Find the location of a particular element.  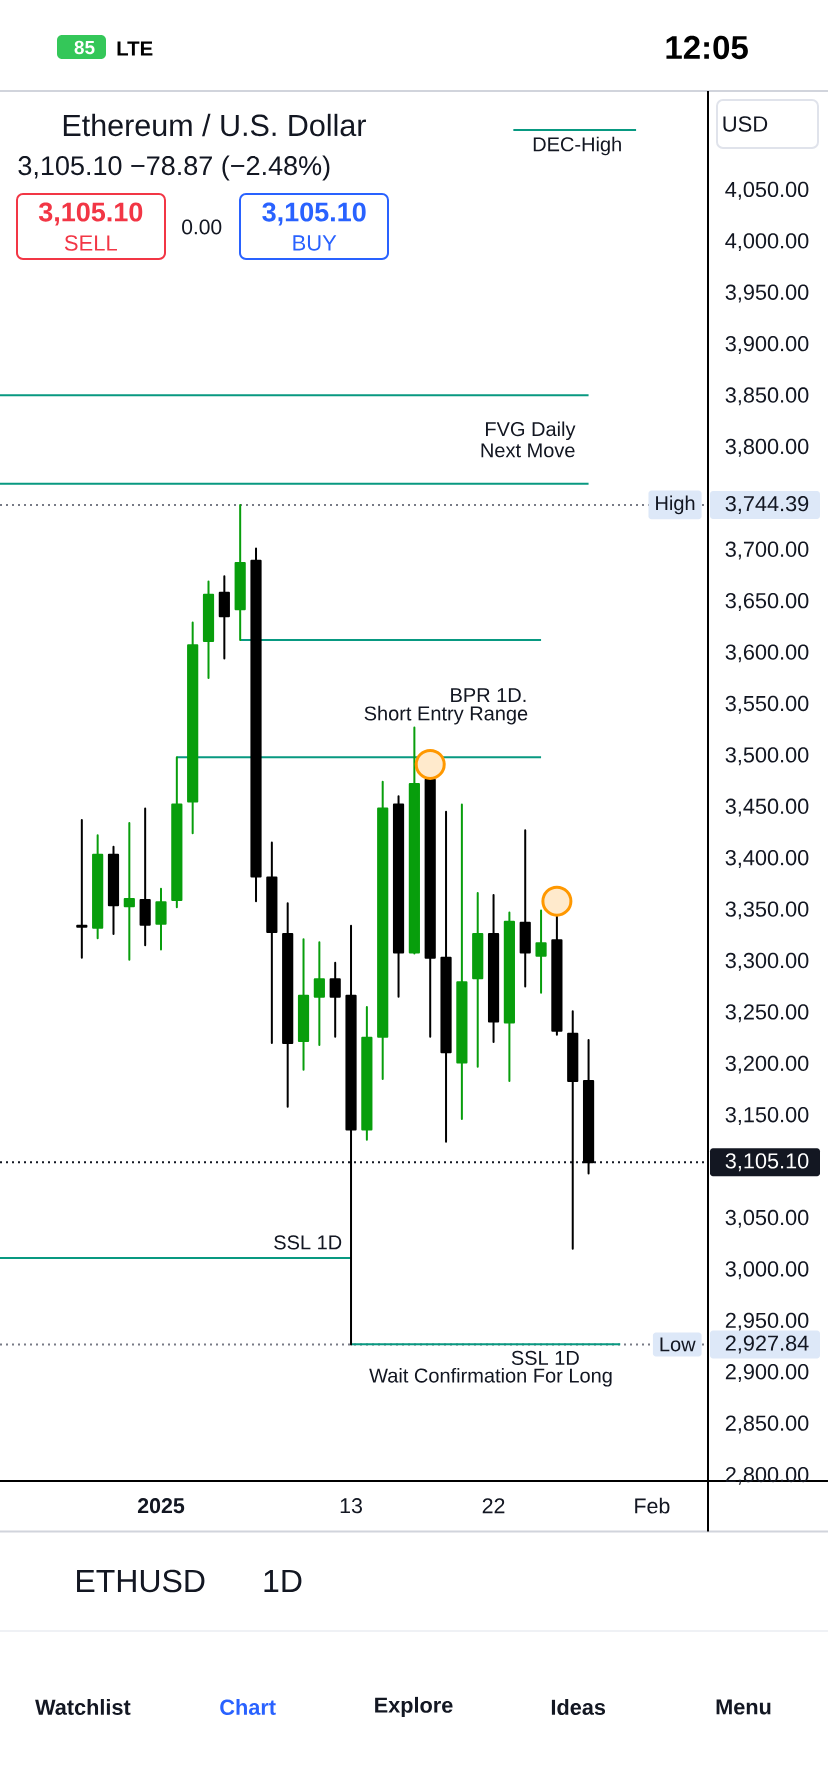

y-tick-label: 3,150.00 is located at coordinates (767, 1116).